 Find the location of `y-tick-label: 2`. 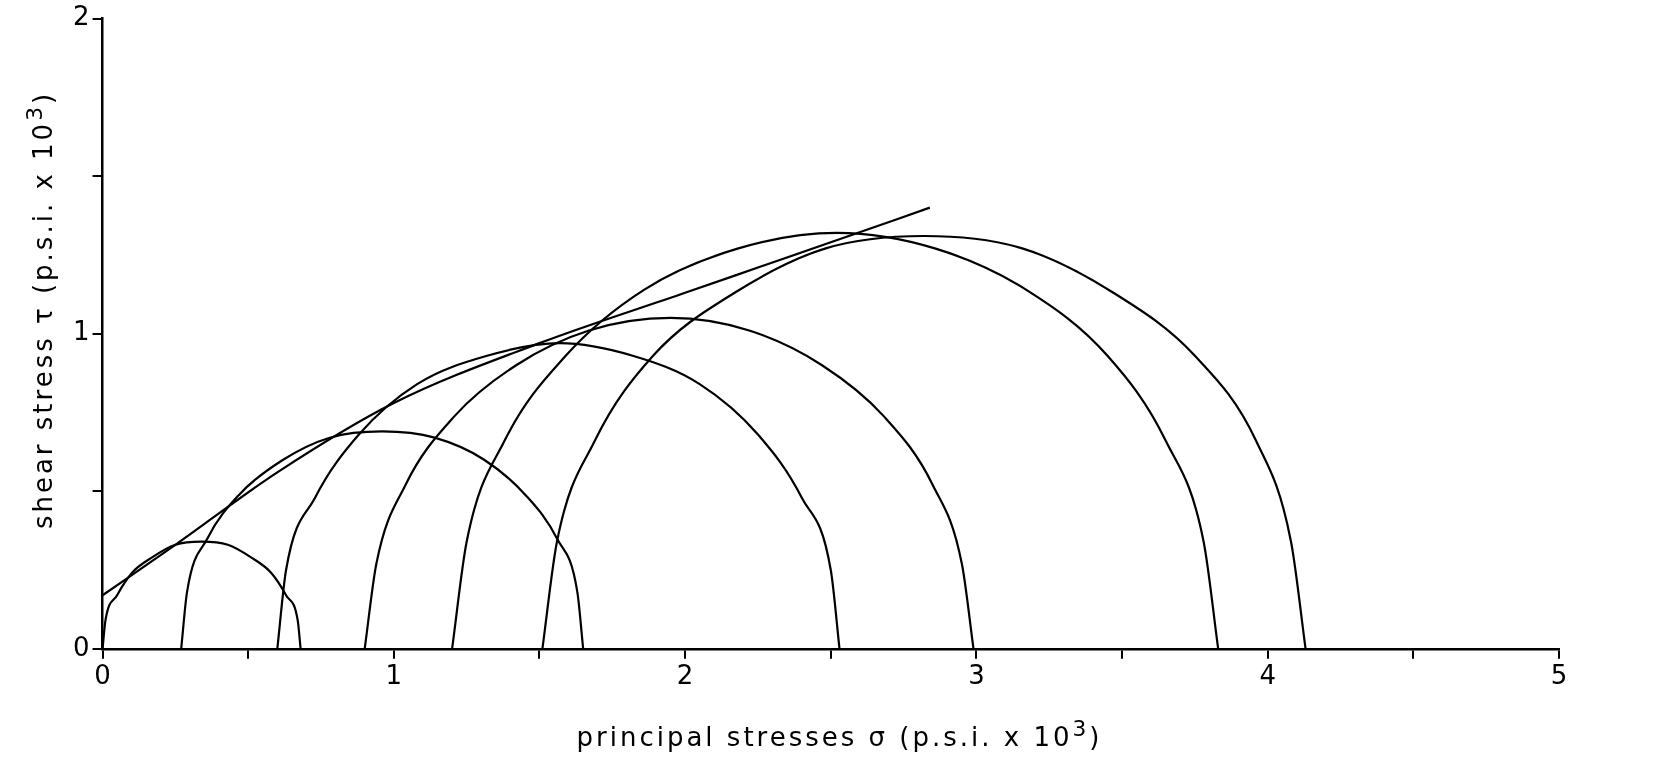

y-tick-label: 2 is located at coordinates (81, 16).